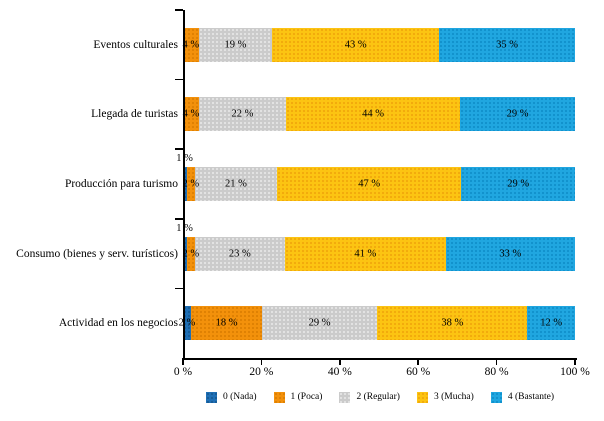 The width and height of the screenshot is (604, 421). I want to click on segment-label: 33 %, so click(510, 254).